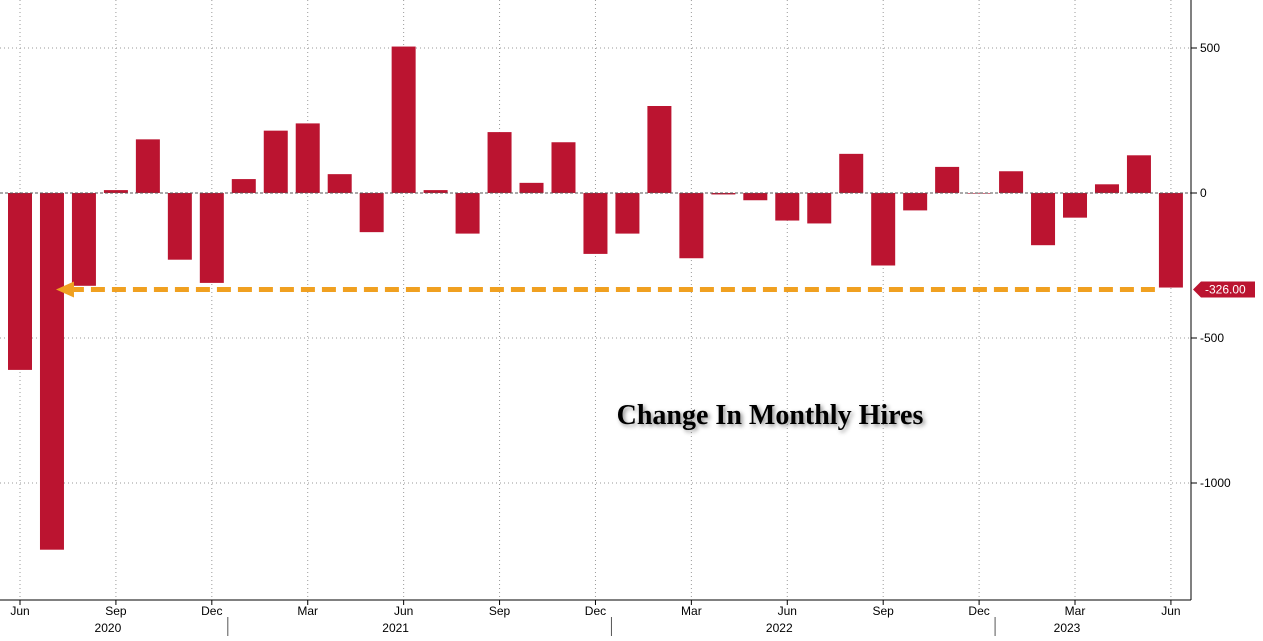  Describe the element at coordinates (1210, 48) in the screenshot. I see `y-tick-label: 500` at that location.